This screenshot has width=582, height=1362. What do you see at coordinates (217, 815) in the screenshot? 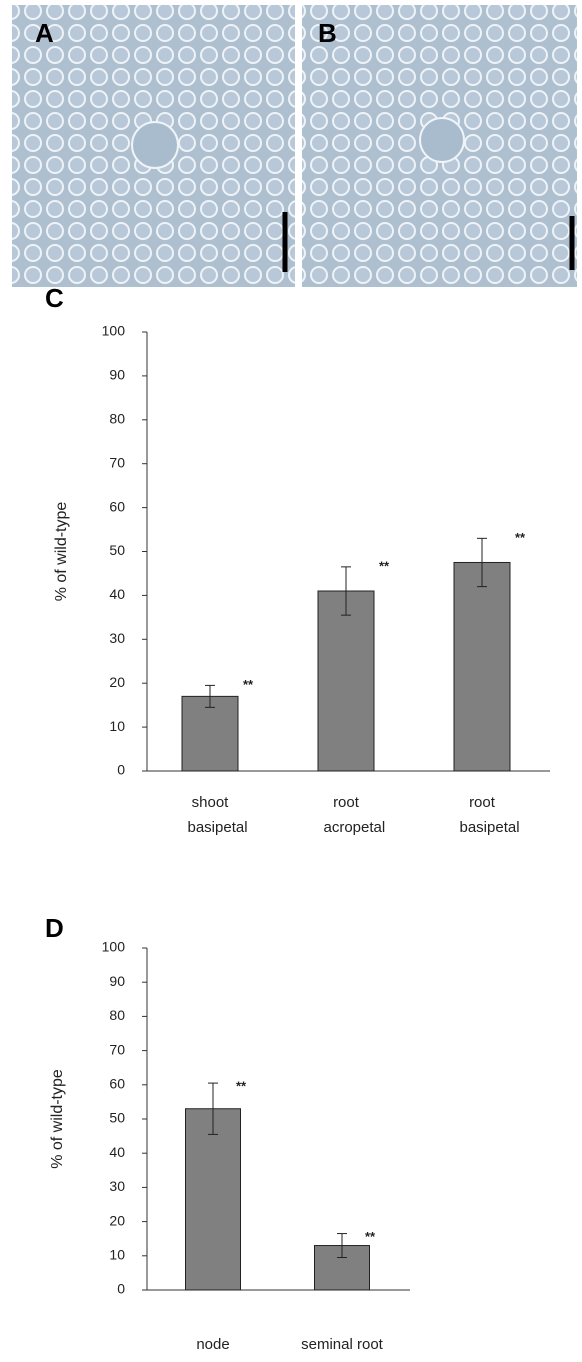
I see `x-tick-label: shoot basipetal` at bounding box center [217, 815].